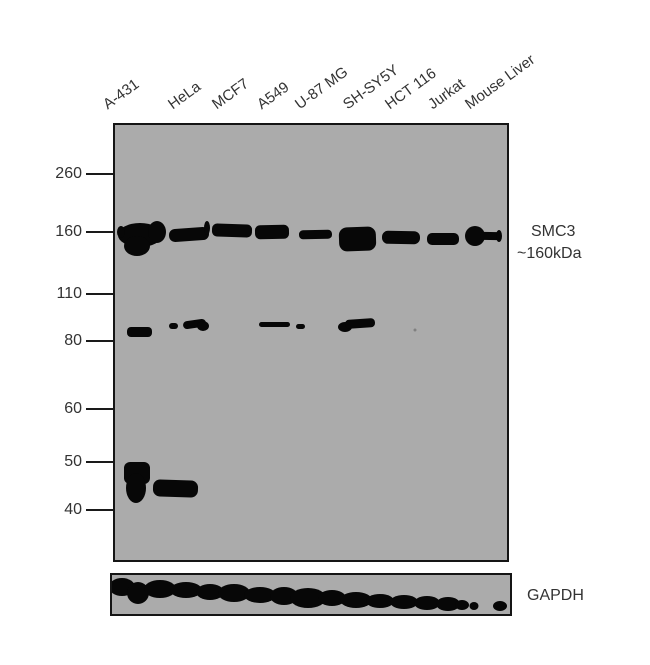 The image size is (650, 665). What do you see at coordinates (69, 293) in the screenshot?
I see `mw-marker-label: 110` at bounding box center [69, 293].